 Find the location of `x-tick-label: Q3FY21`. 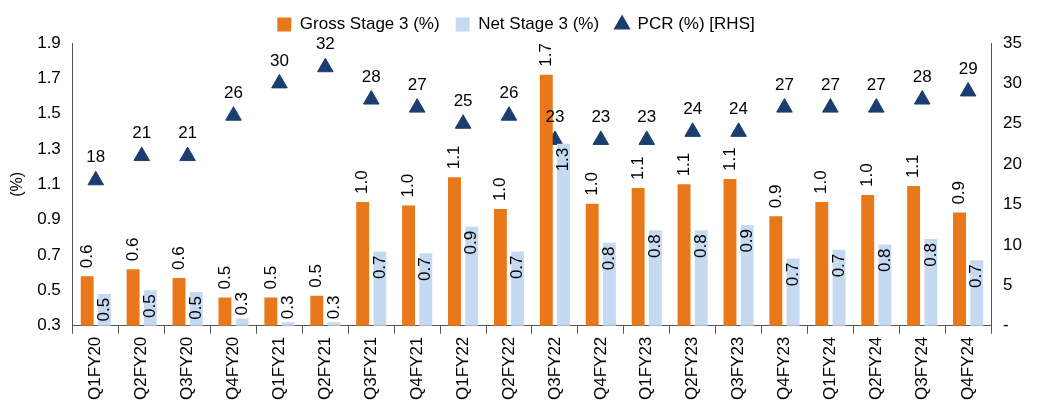

x-tick-label: Q3FY21 is located at coordinates (370, 368).